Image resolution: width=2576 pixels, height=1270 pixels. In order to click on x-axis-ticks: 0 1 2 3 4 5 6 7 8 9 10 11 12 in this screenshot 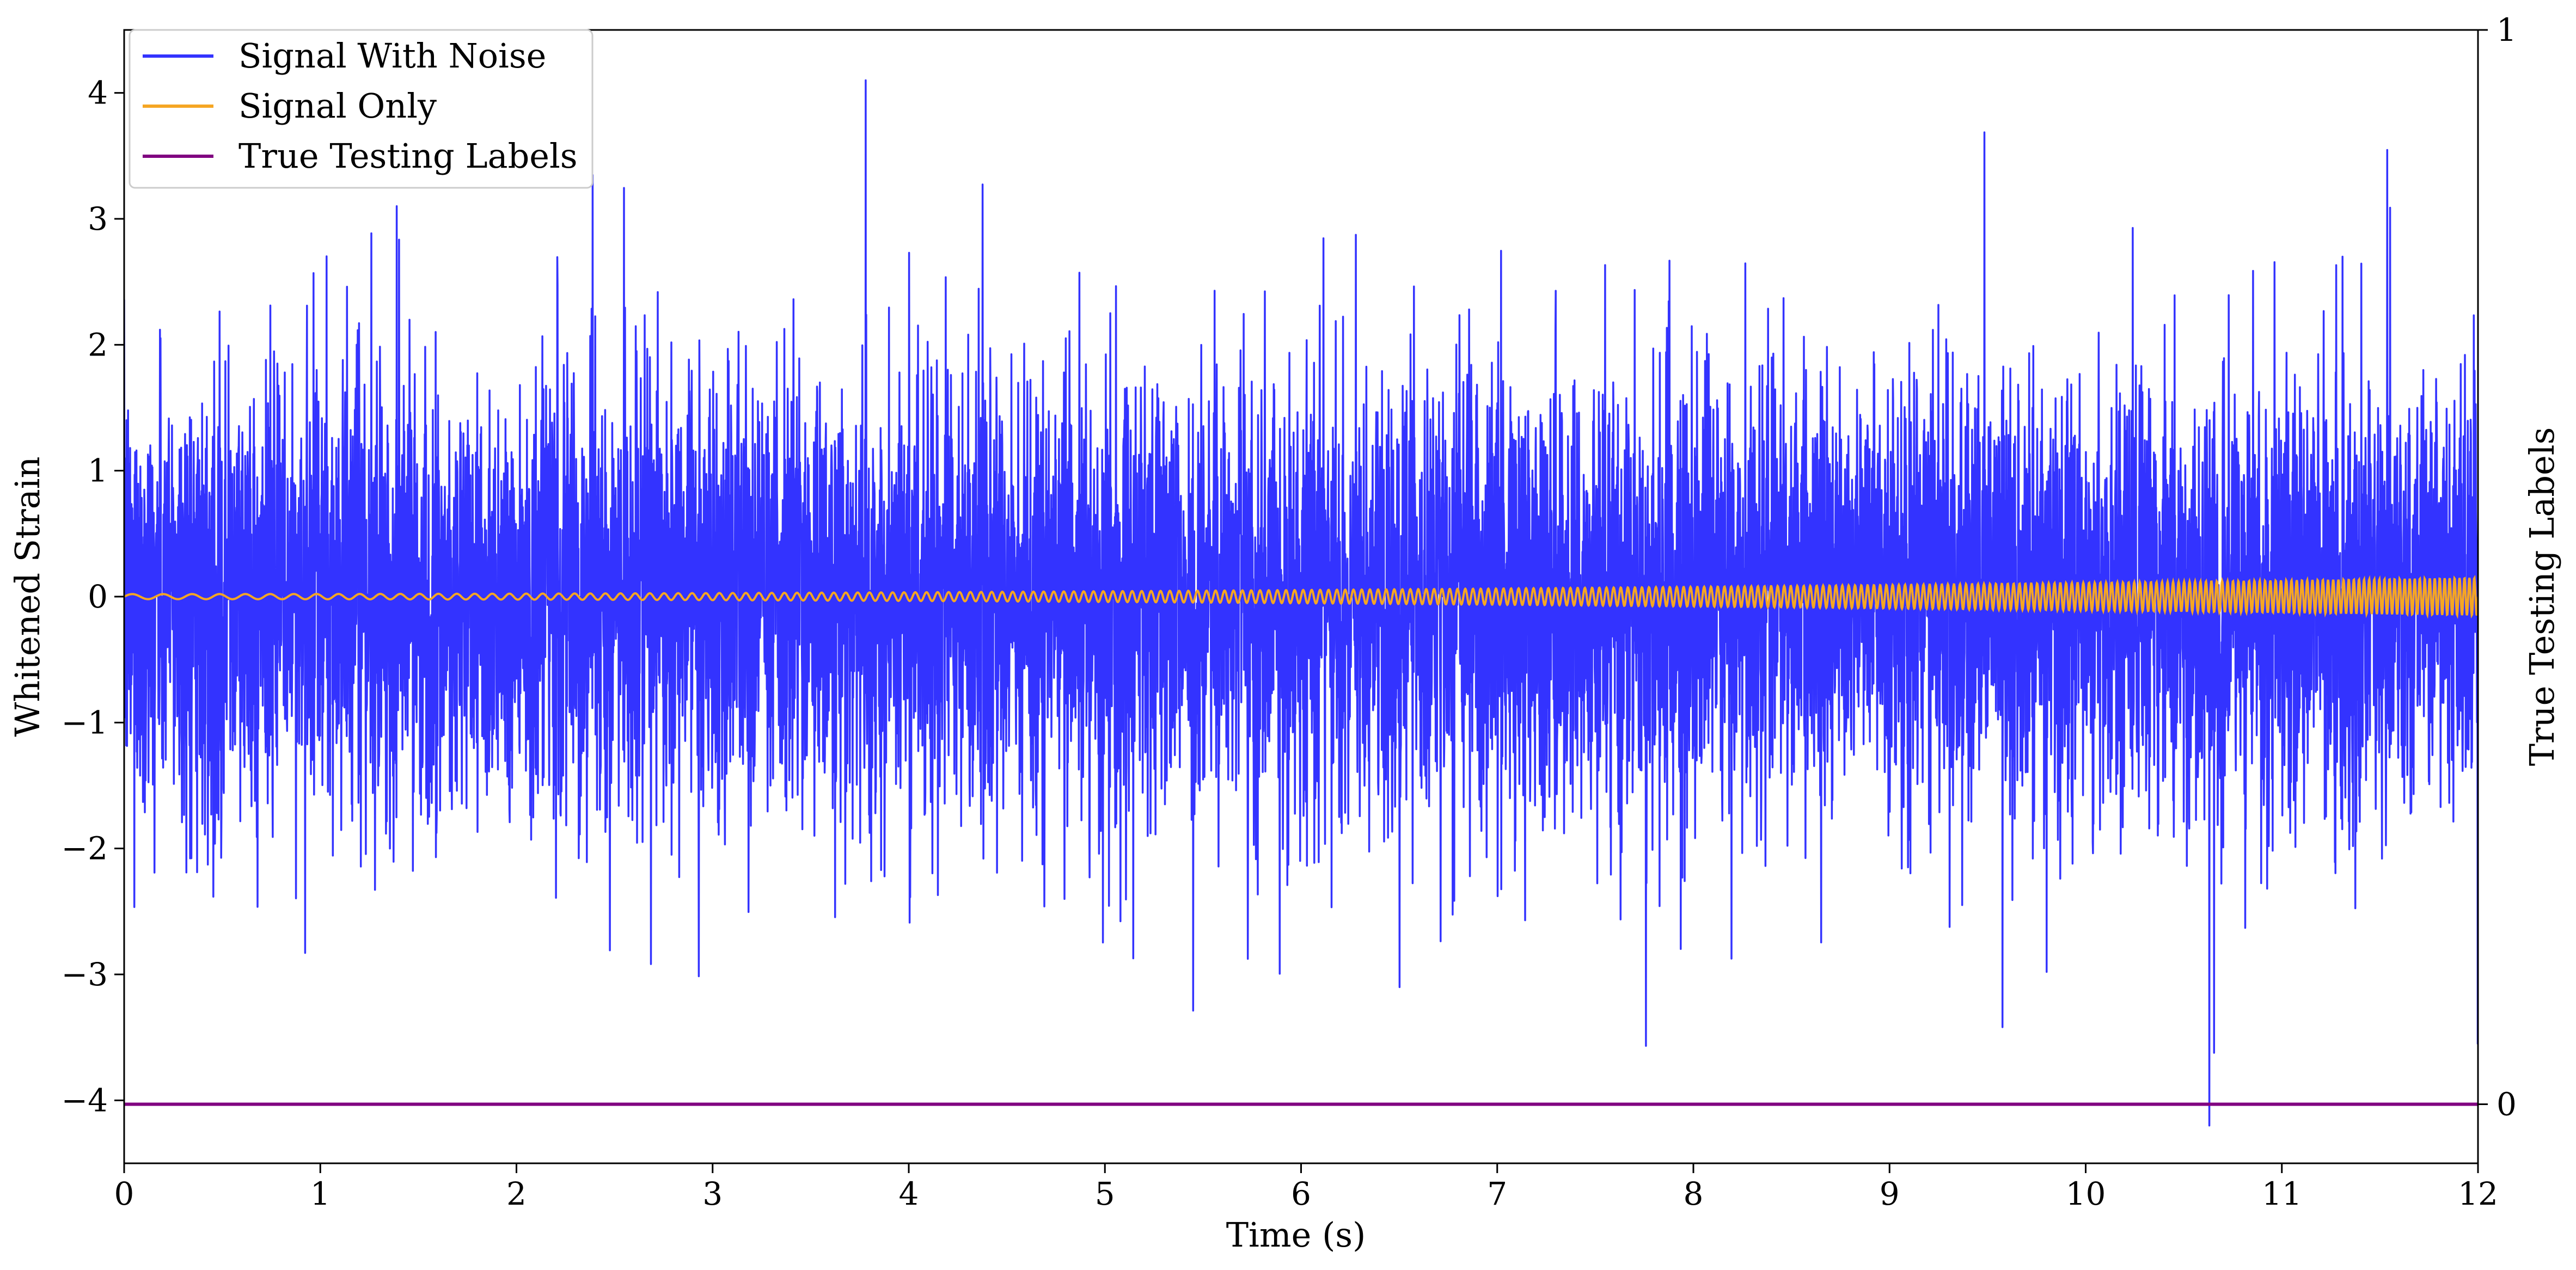, I will do `click(1306, 1187)`.